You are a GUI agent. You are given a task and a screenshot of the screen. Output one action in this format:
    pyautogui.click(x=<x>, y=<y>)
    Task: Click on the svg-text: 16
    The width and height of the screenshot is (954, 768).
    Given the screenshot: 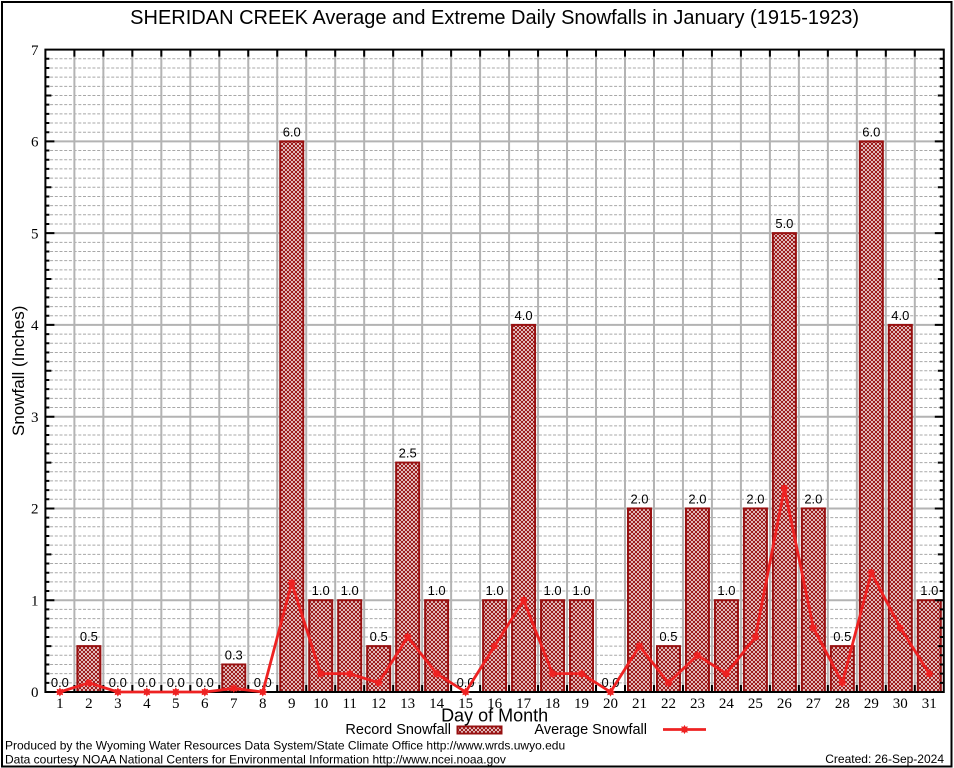 What is the action you would take?
    pyautogui.click(x=495, y=704)
    